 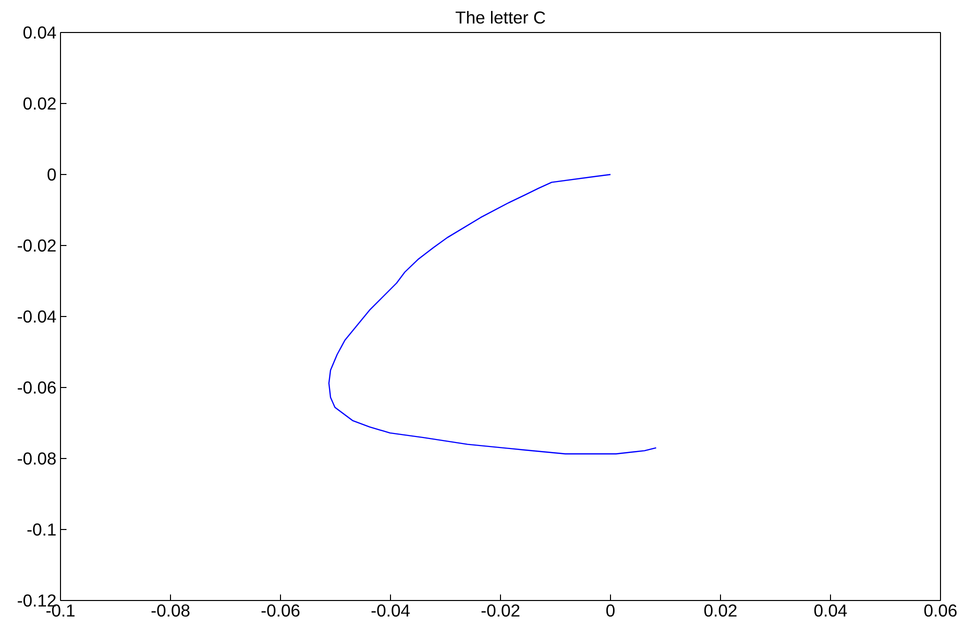 I want to click on y-tick-label: -0.1, so click(x=41, y=530).